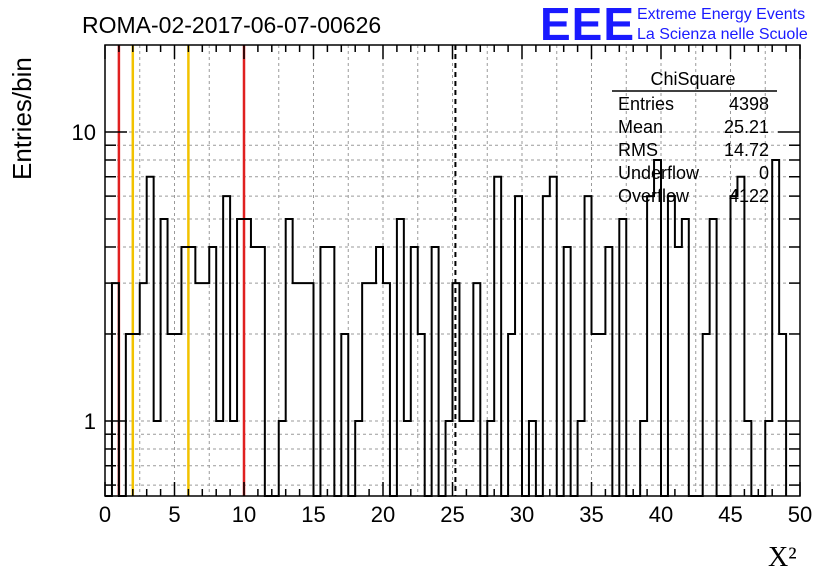  What do you see at coordinates (638, 150) in the screenshot?
I see `stats-label: RMS` at bounding box center [638, 150].